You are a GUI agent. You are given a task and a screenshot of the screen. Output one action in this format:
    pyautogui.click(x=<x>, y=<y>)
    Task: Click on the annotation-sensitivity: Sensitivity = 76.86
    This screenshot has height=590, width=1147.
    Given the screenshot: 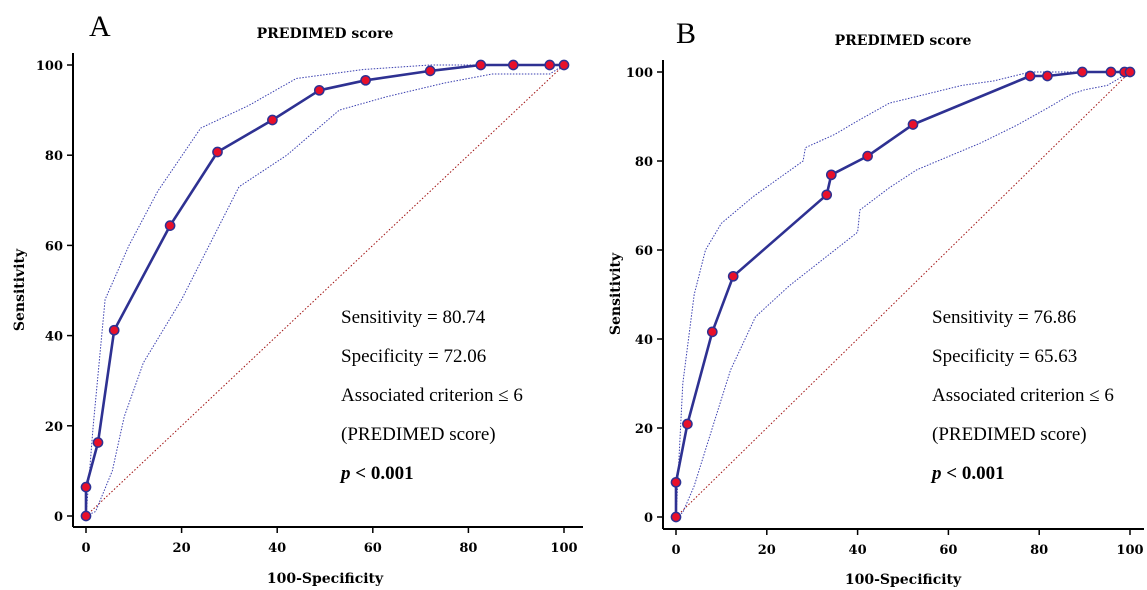 What is the action you would take?
    pyautogui.click(x=1004, y=317)
    